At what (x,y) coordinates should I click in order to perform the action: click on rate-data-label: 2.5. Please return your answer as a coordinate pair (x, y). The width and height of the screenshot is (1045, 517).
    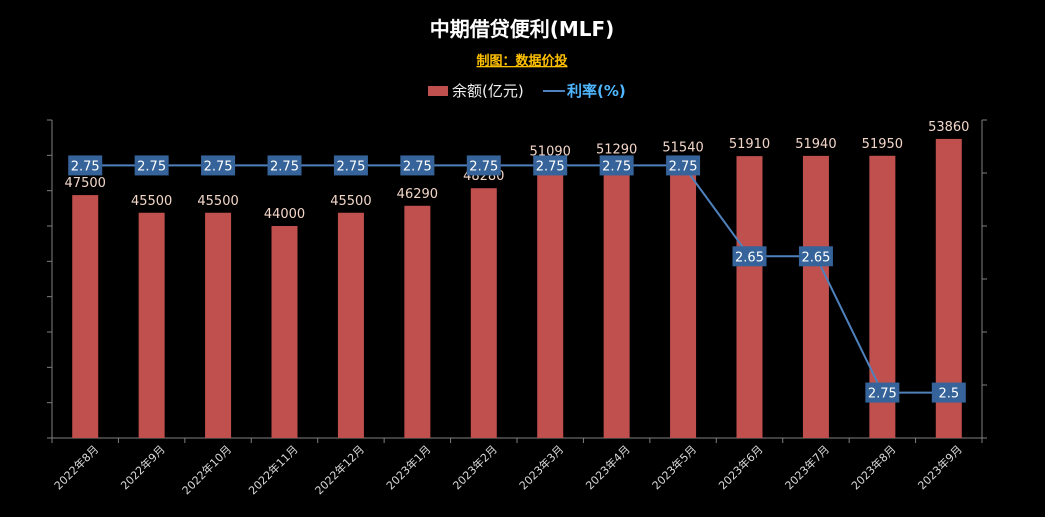
    Looking at the image, I should click on (948, 394).